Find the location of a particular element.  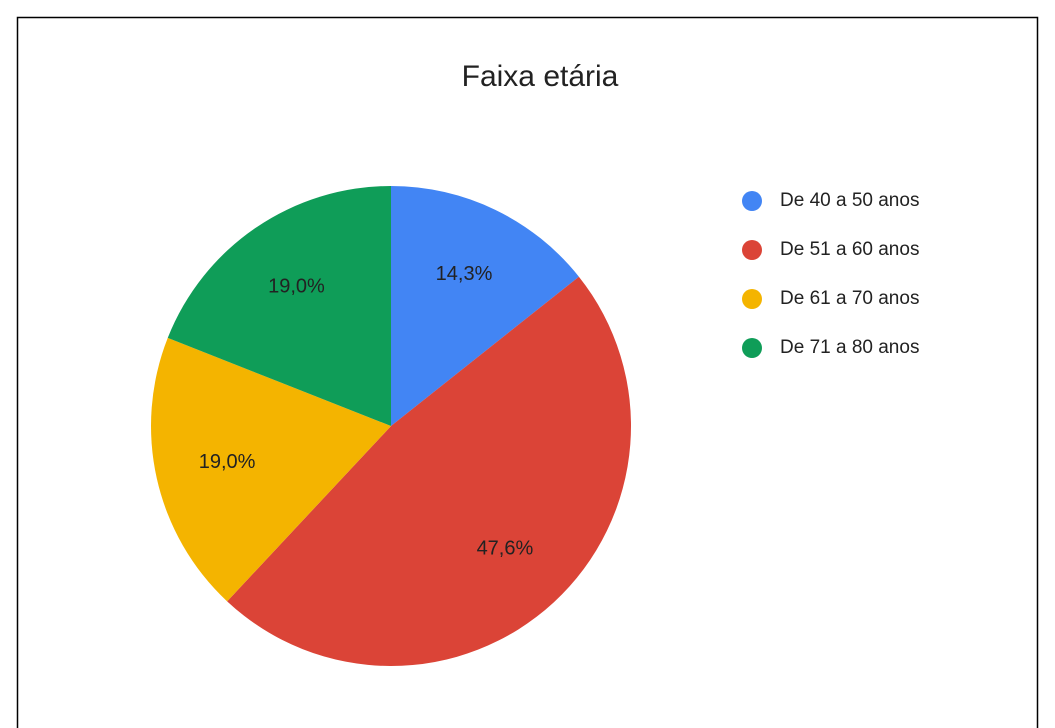

data-label: 47,6% is located at coordinates (505, 549).